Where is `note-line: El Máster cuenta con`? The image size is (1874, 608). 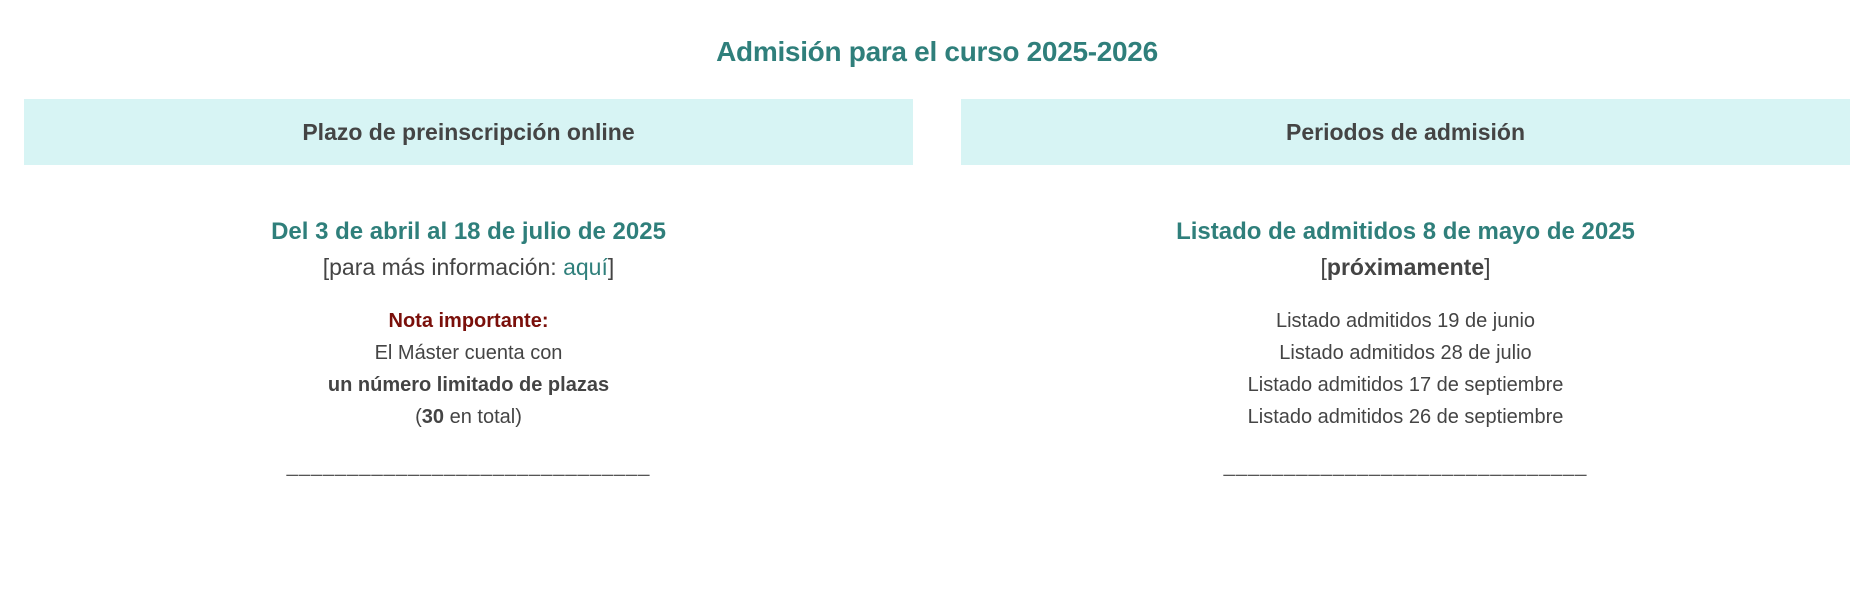 note-line: El Máster cuenta con is located at coordinates (468, 353).